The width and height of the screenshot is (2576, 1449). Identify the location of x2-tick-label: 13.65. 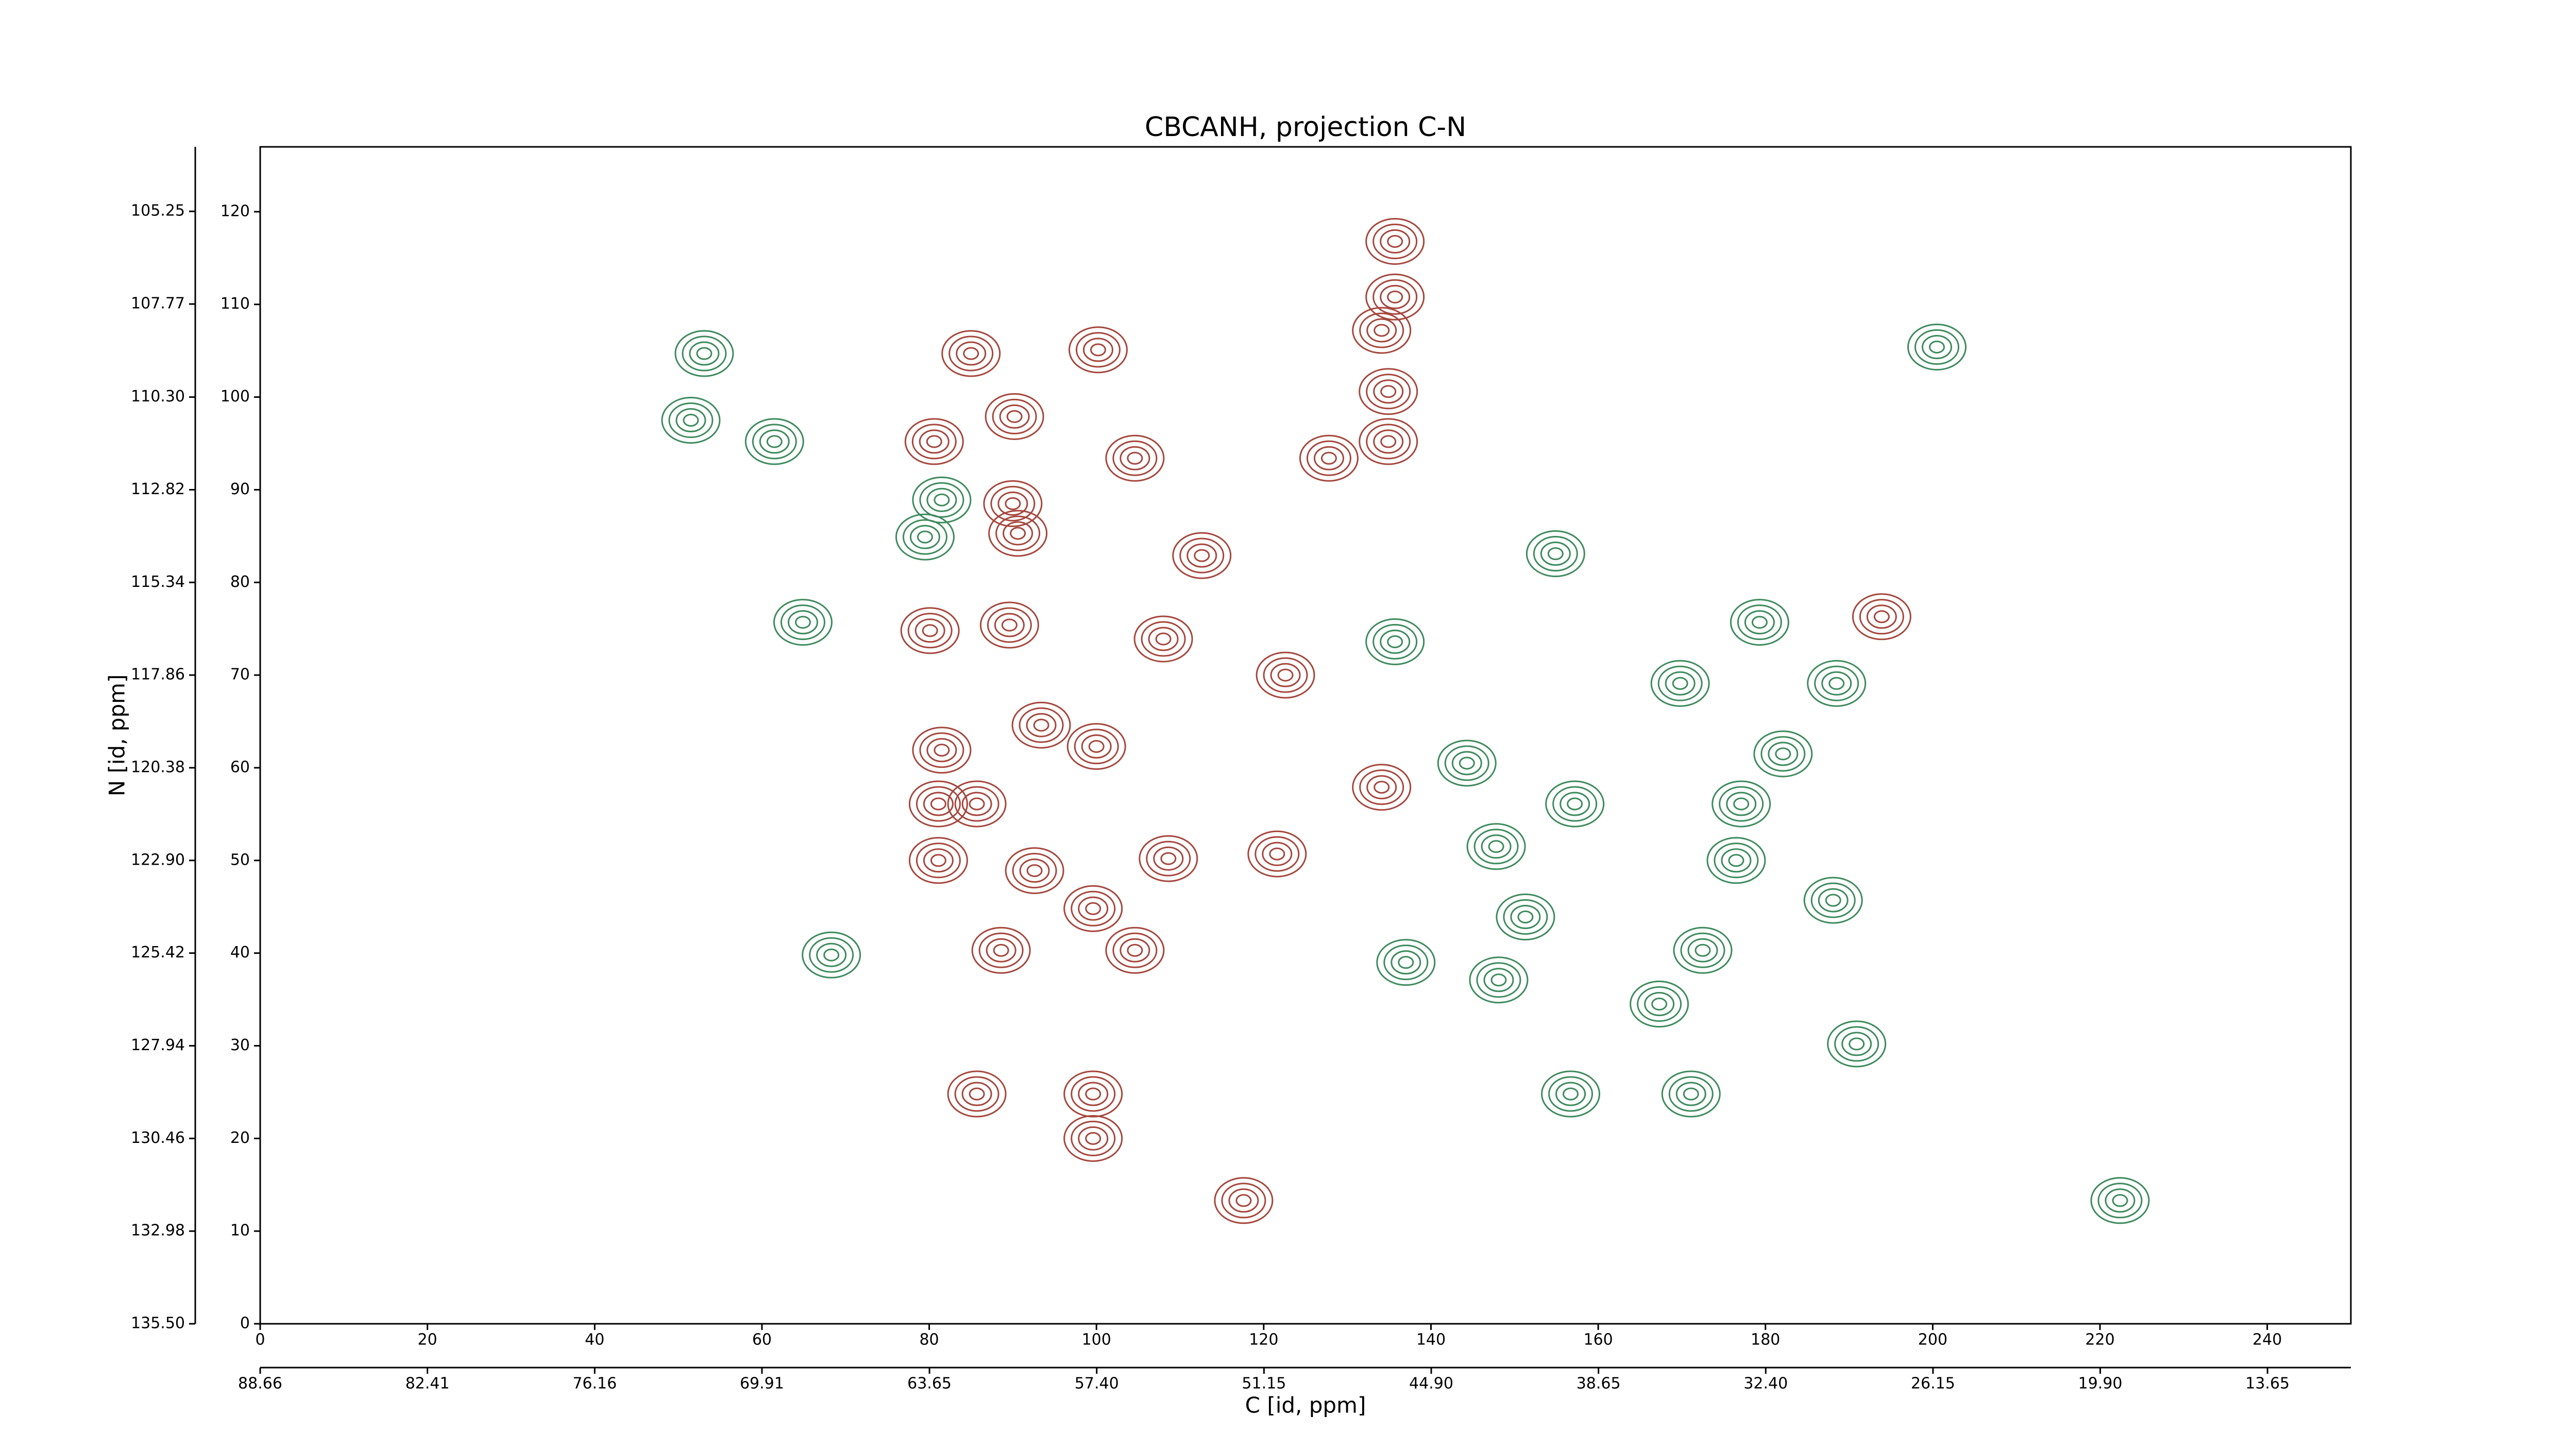
(2267, 1384).